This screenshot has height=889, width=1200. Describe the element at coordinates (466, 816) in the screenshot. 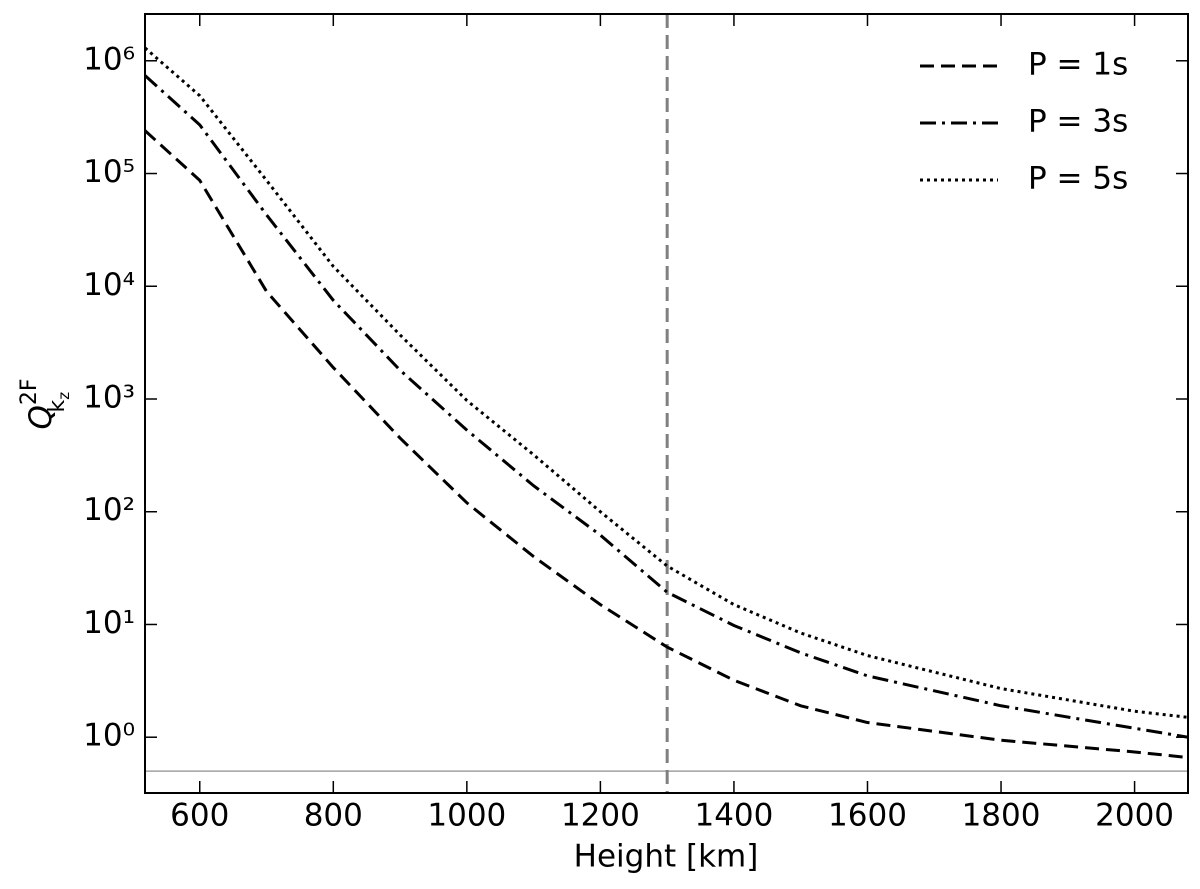

I see `x-tick-label: 1000` at that location.